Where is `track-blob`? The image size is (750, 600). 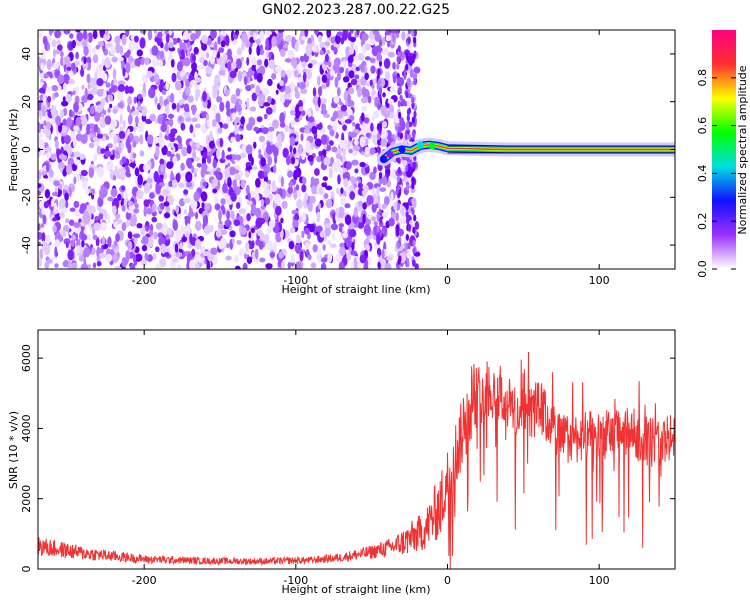
track-blob is located at coordinates (384, 159).